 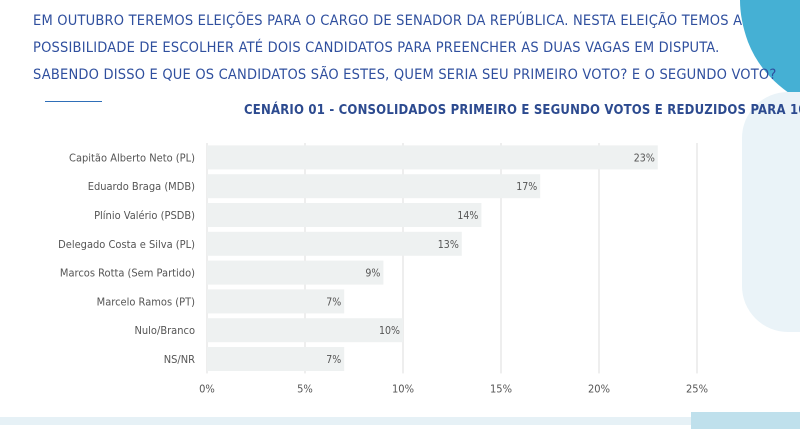 What do you see at coordinates (467, 216) in the screenshot?
I see `data-label: 14%` at bounding box center [467, 216].